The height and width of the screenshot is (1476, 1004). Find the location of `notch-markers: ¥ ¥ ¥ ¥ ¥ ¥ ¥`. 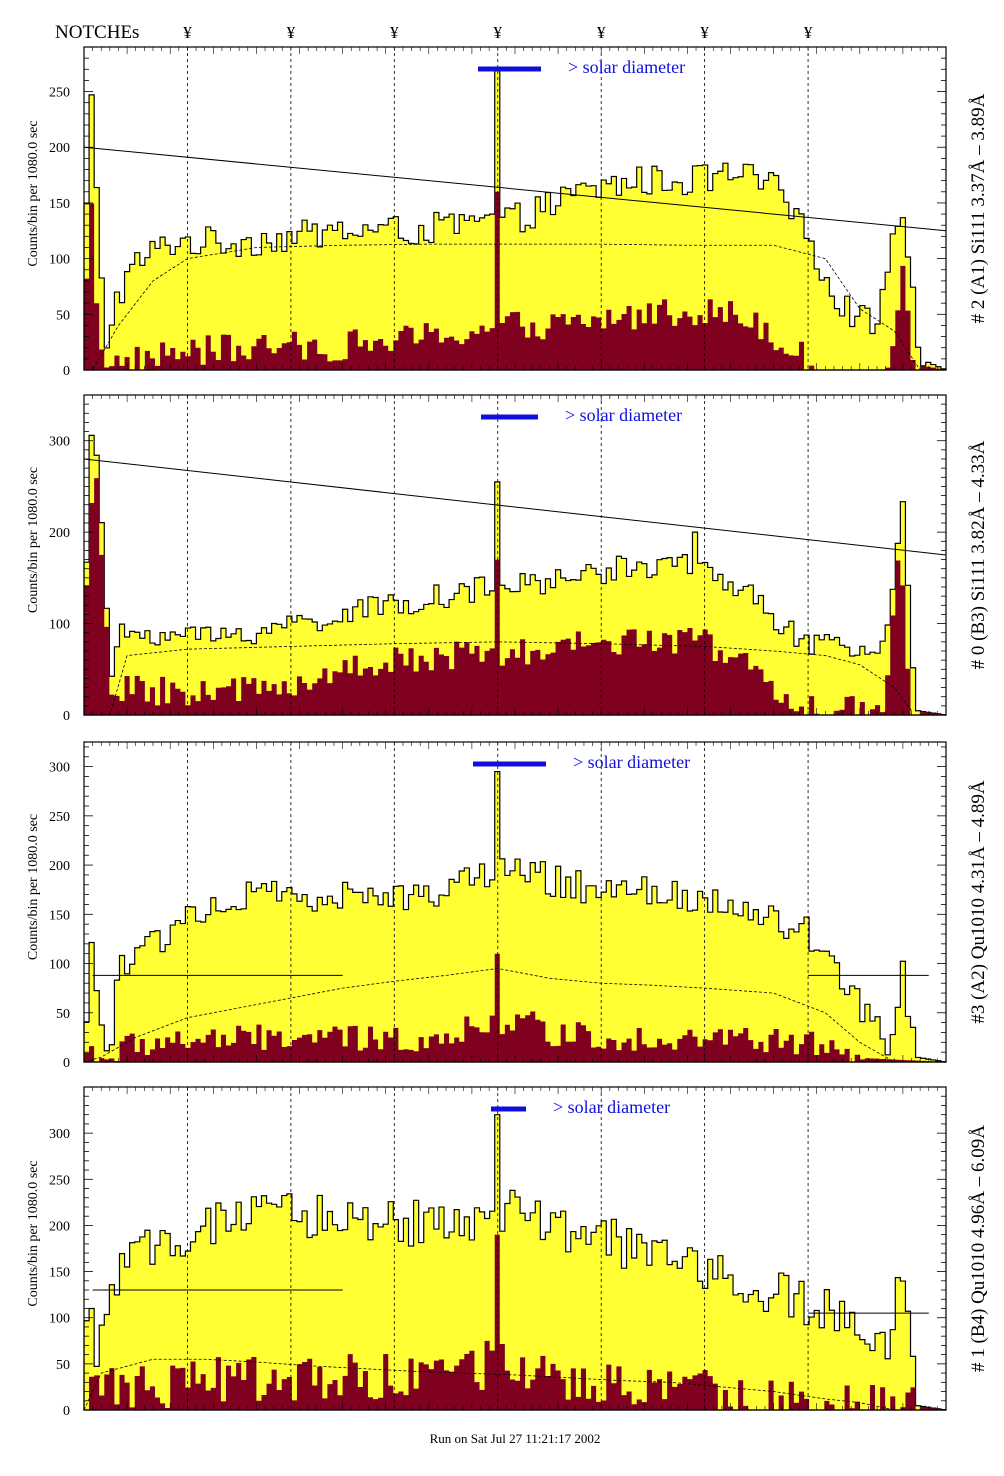

notch-markers: ¥ ¥ ¥ ¥ ¥ ¥ ¥ is located at coordinates (498, 32).